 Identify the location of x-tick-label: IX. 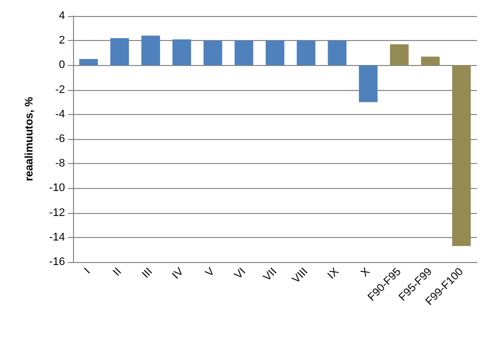
(334, 273).